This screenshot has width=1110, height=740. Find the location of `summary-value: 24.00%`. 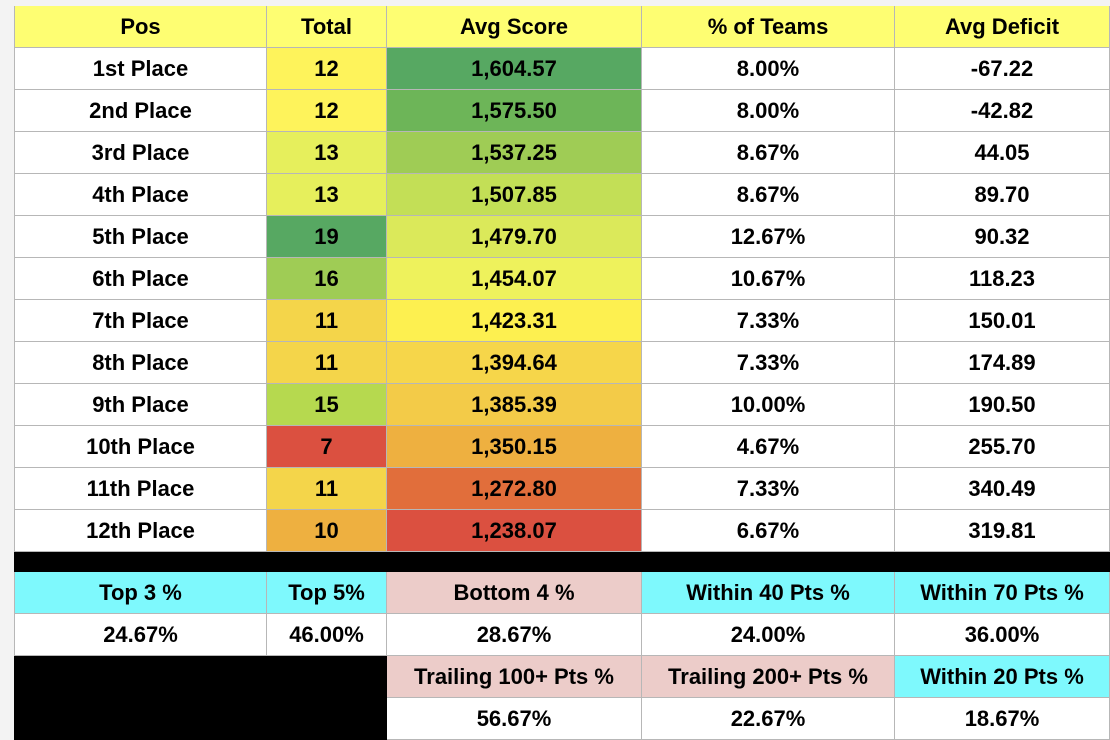

summary-value: 24.00% is located at coordinates (768, 635).